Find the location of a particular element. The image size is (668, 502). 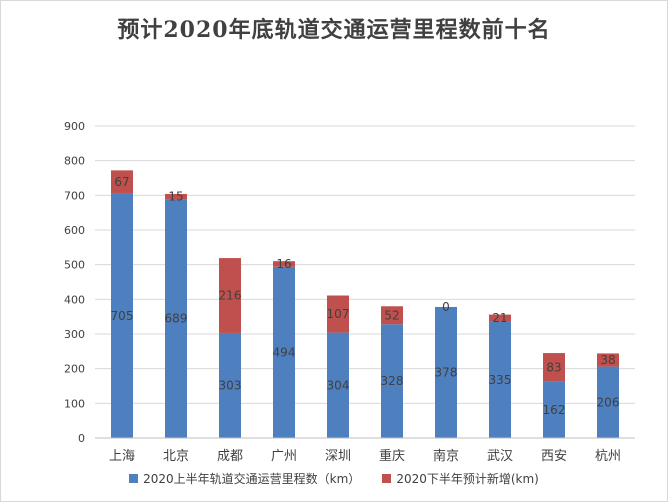

x-tick-label: 成都 is located at coordinates (230, 456).